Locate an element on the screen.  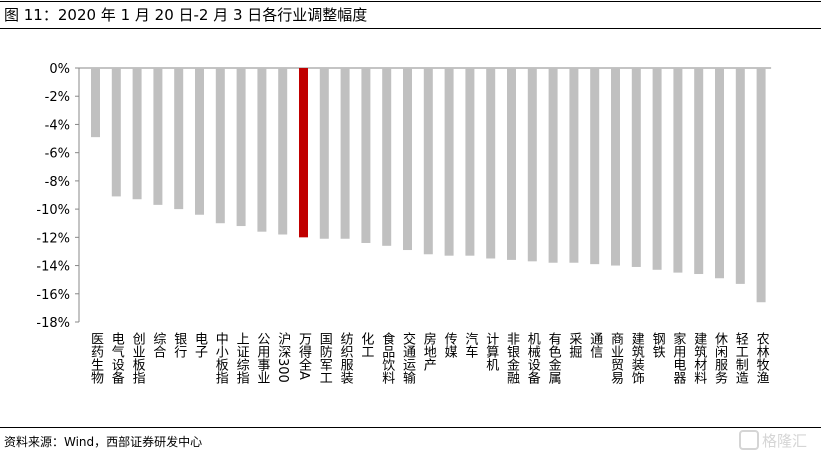
x-tick-label: 国防军工 is located at coordinates (325, 358).